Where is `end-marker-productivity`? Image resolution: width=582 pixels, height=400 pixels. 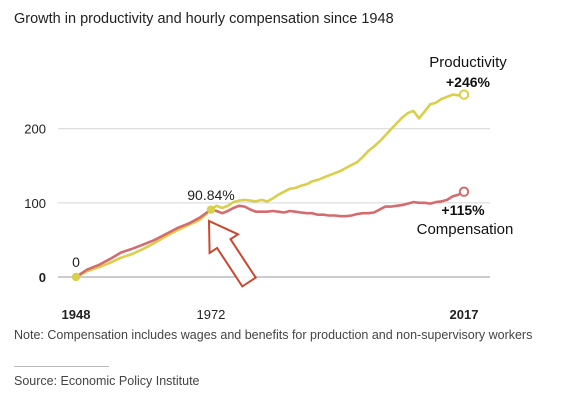 end-marker-productivity is located at coordinates (464, 94).